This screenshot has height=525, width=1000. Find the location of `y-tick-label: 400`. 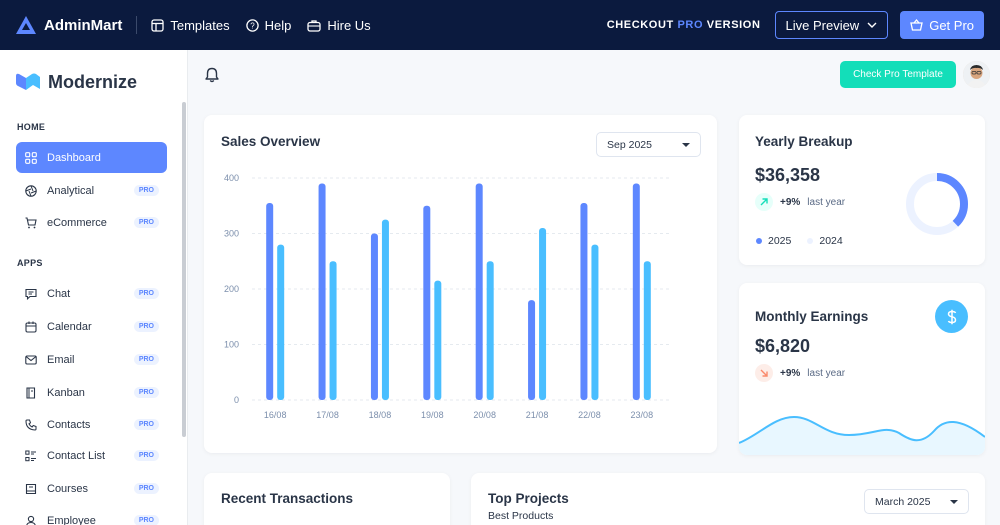

y-tick-label: 400 is located at coordinates (231, 178).